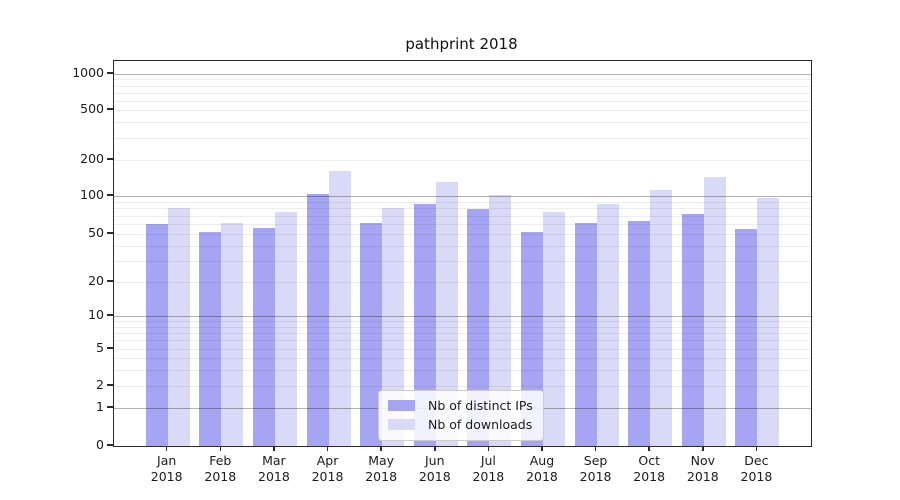  Describe the element at coordinates (461, 44) in the screenshot. I see `chart-title: pathprint 2018` at that location.